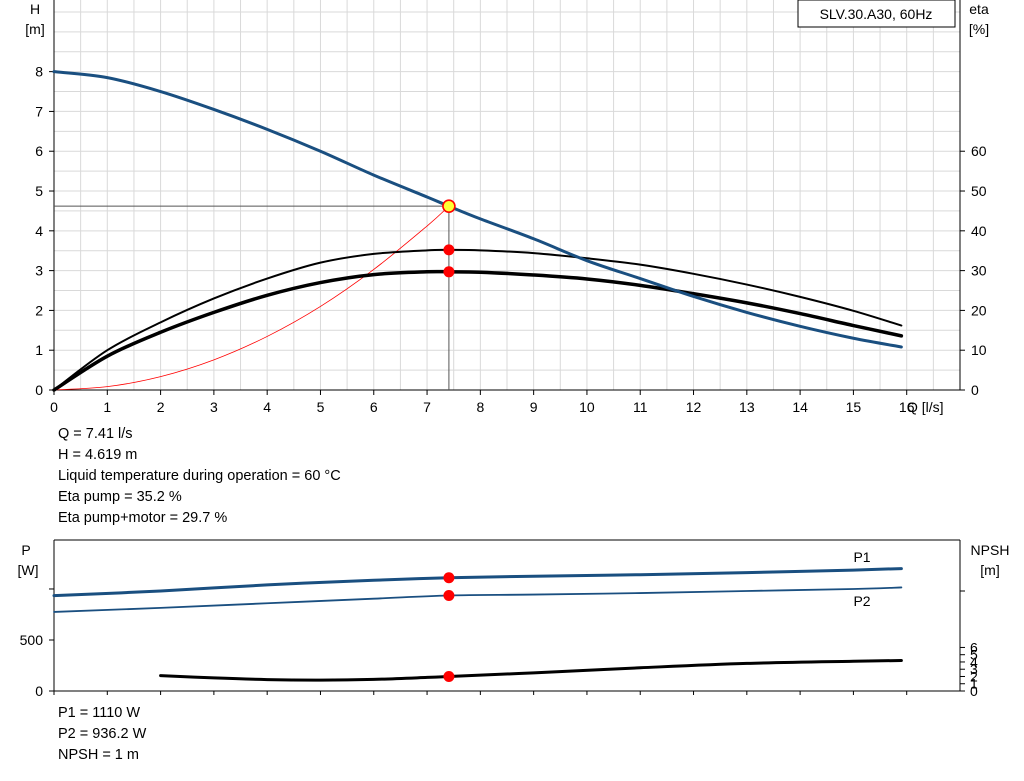  I want to click on top-x-tick-label: 15, so click(854, 407).